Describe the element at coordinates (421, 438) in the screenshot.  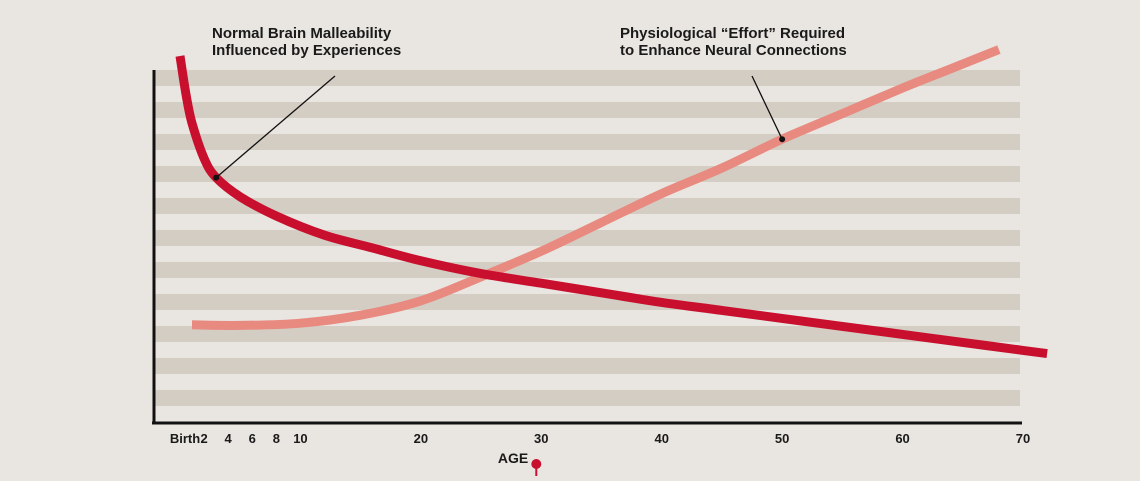
I see `x-tick-label: 20` at that location.